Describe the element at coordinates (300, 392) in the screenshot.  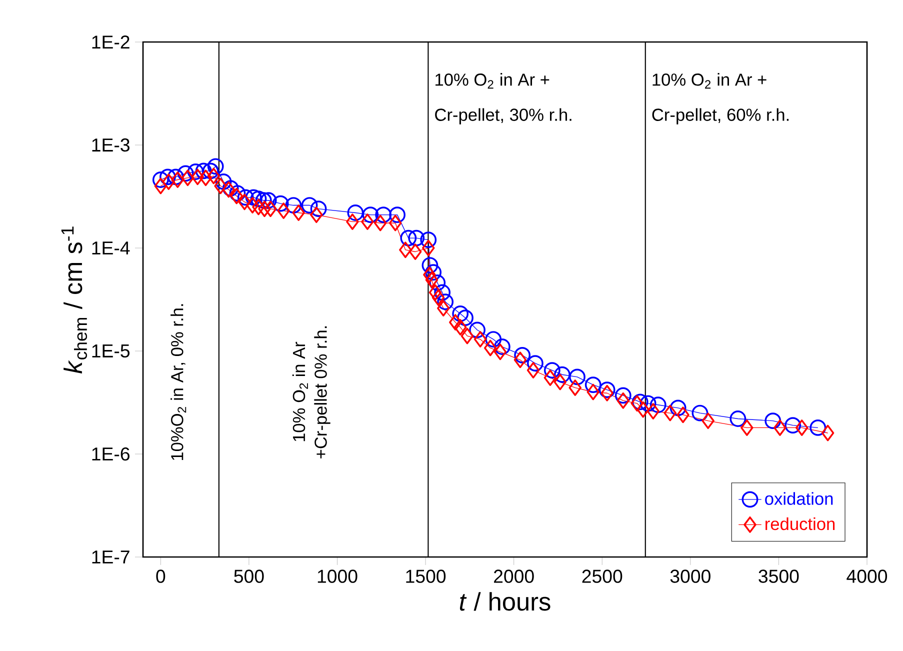
I see `annotation: 10% O$_{2}$ in Ar` at that location.